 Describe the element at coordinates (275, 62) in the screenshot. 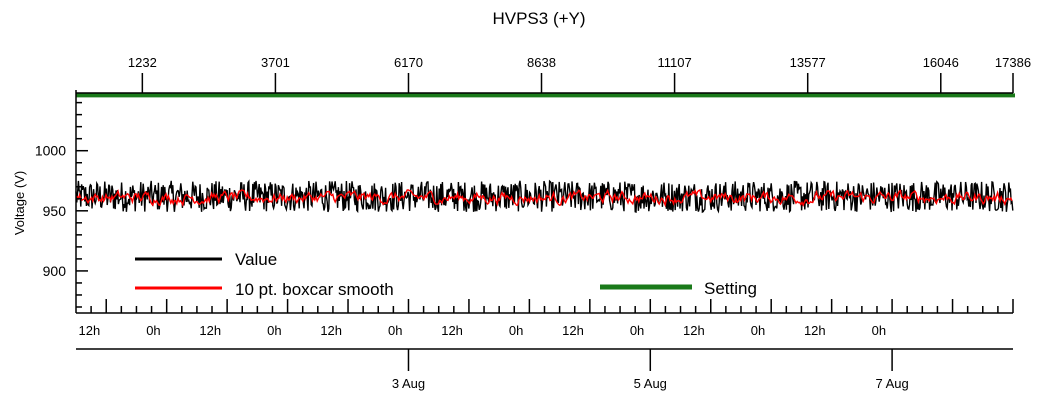

I see `top-tick-label: 3701` at that location.